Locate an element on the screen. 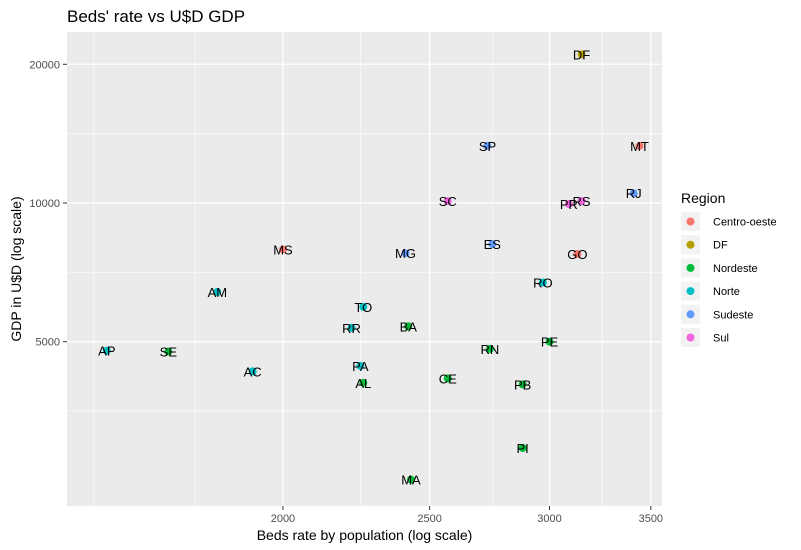 This screenshot has width=801, height=550. y-tick-label: 5000 is located at coordinates (48, 343).